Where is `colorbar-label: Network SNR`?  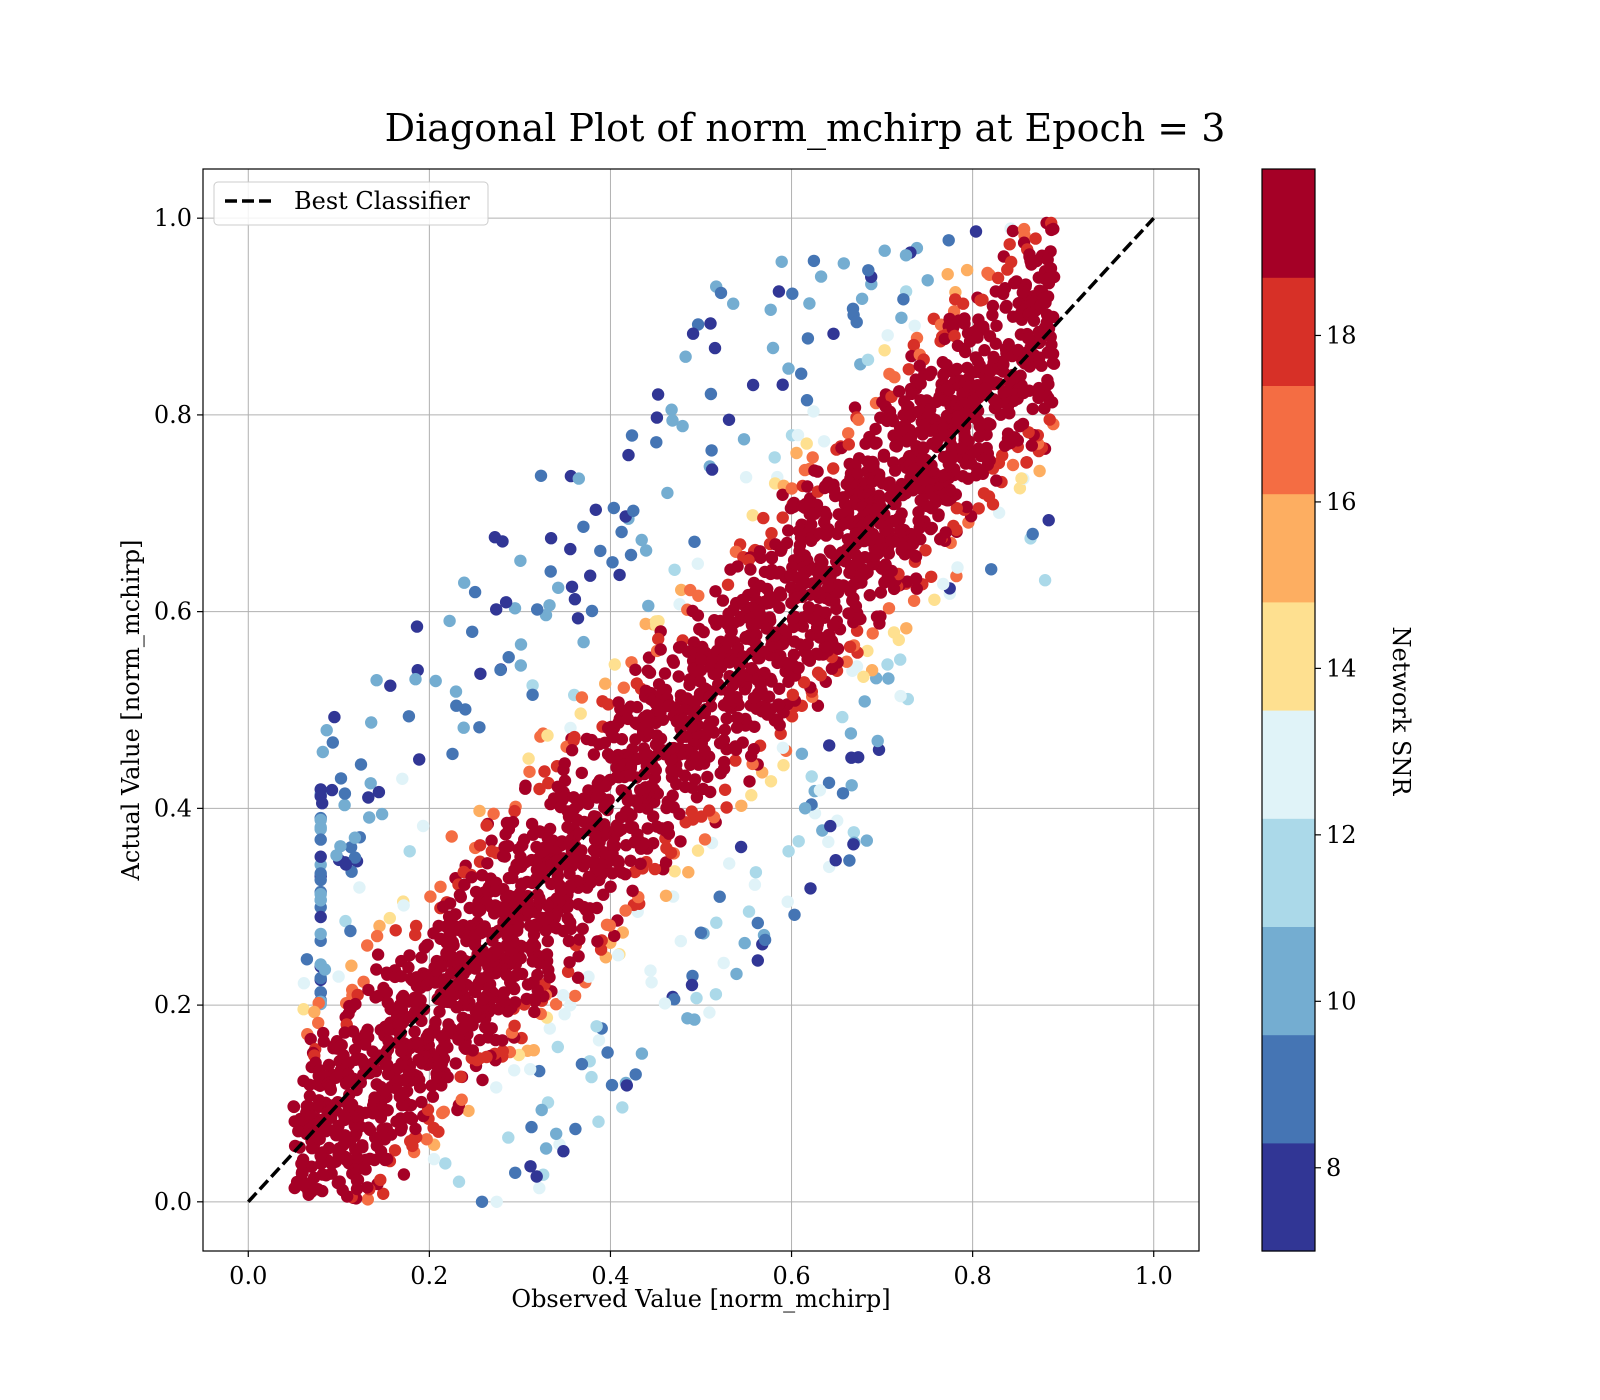
colorbar-label: Network SNR is located at coordinates (1401, 712).